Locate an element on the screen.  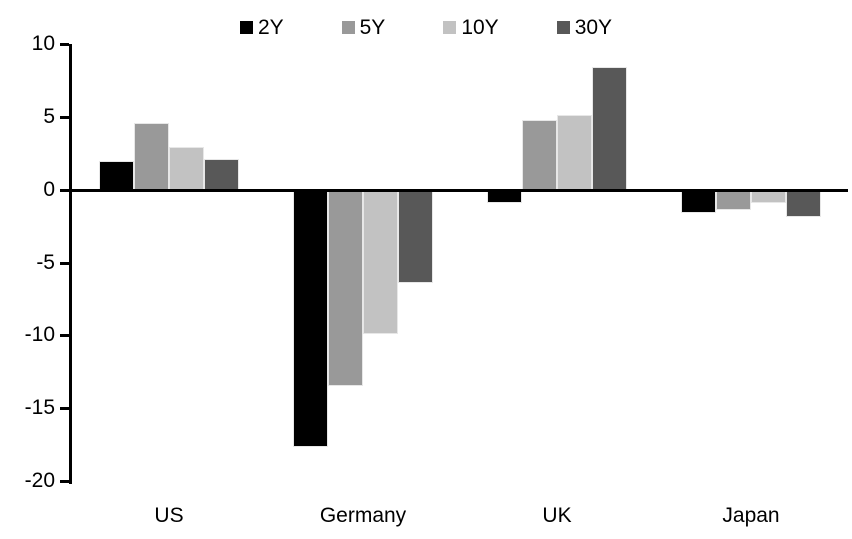
legend-label: 30Y is located at coordinates (593, 27).